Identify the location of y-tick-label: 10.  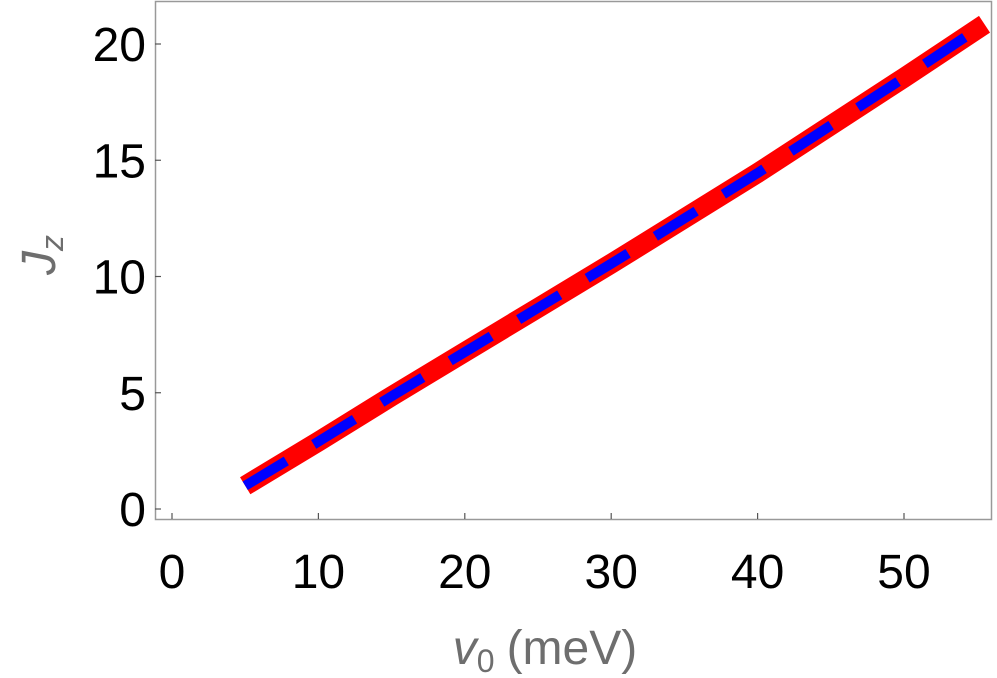
(119, 278).